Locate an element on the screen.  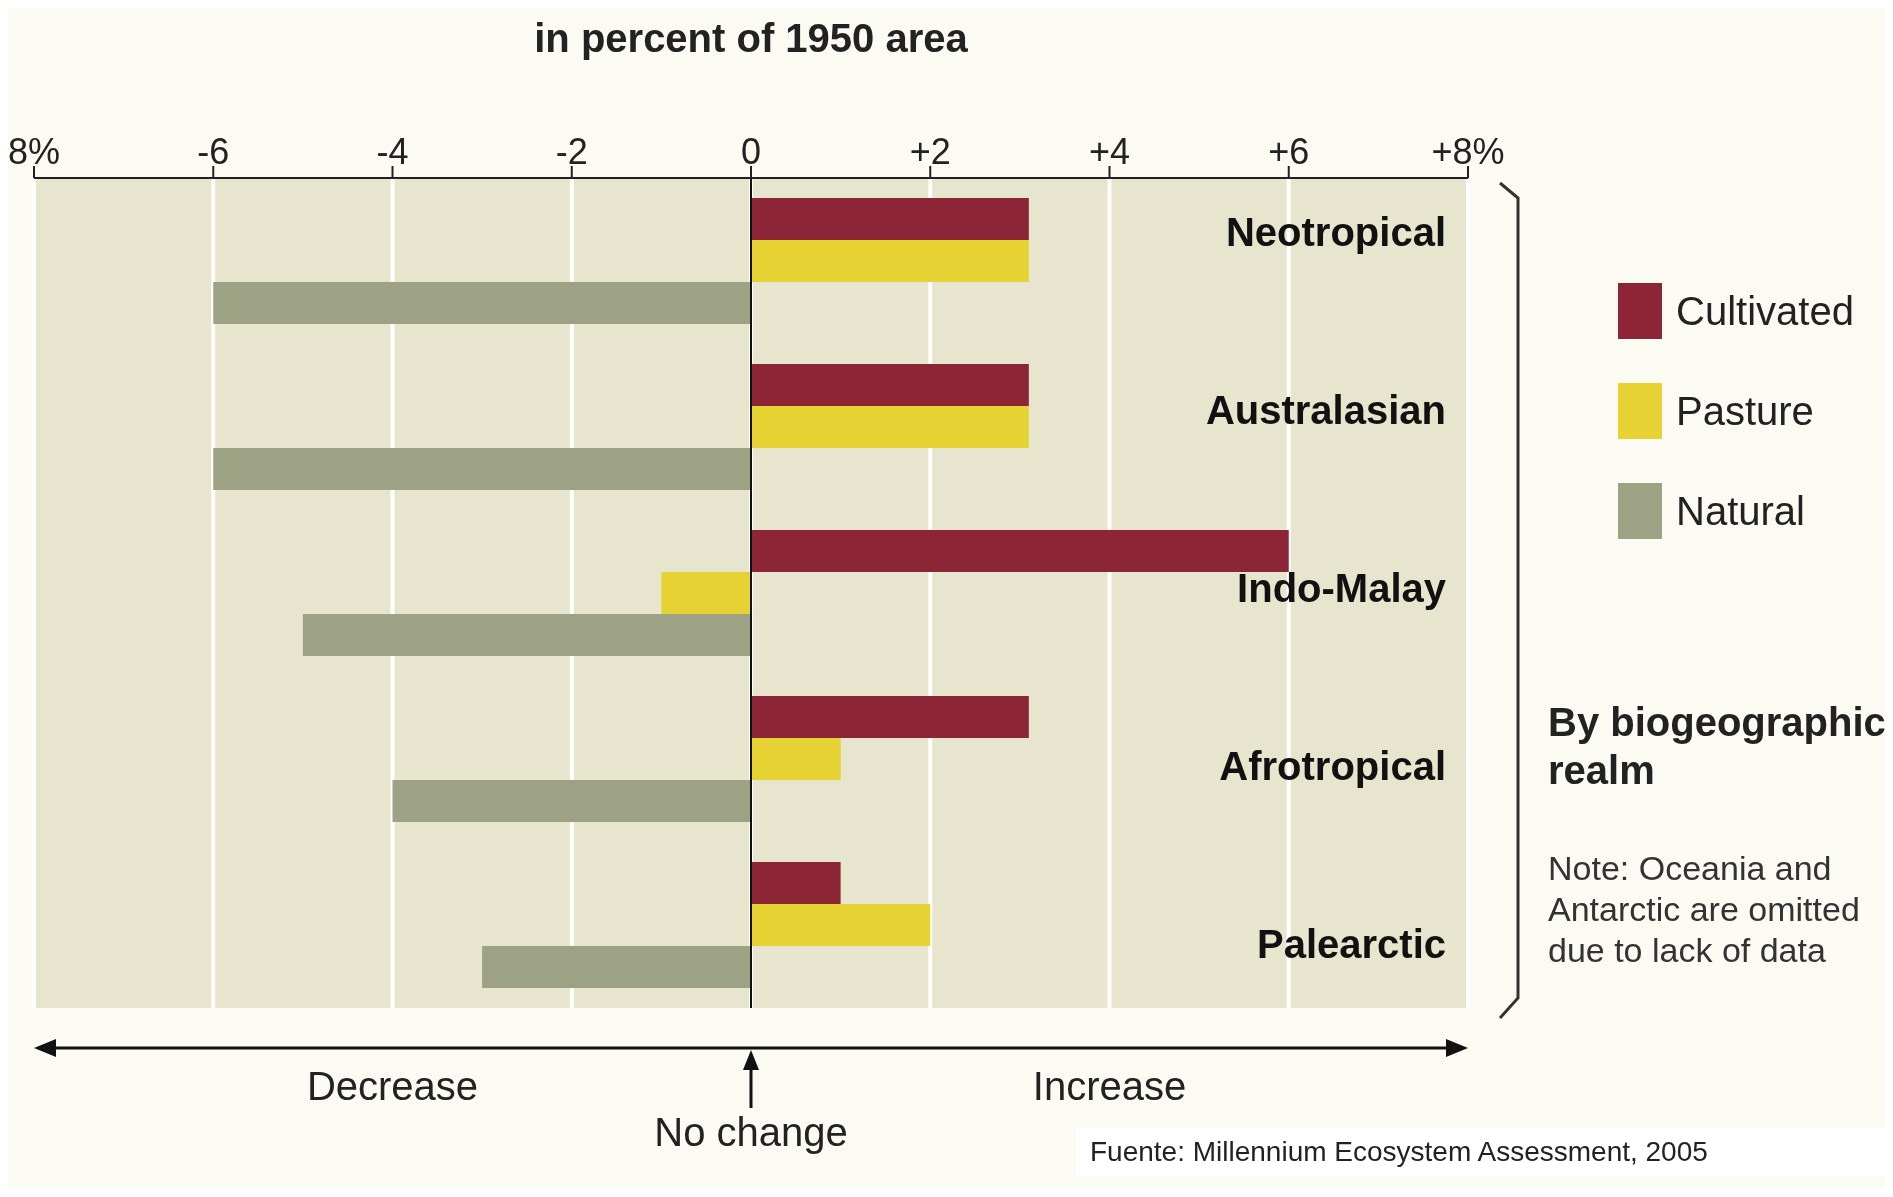
x-tick-label: -2 is located at coordinates (571, 151).